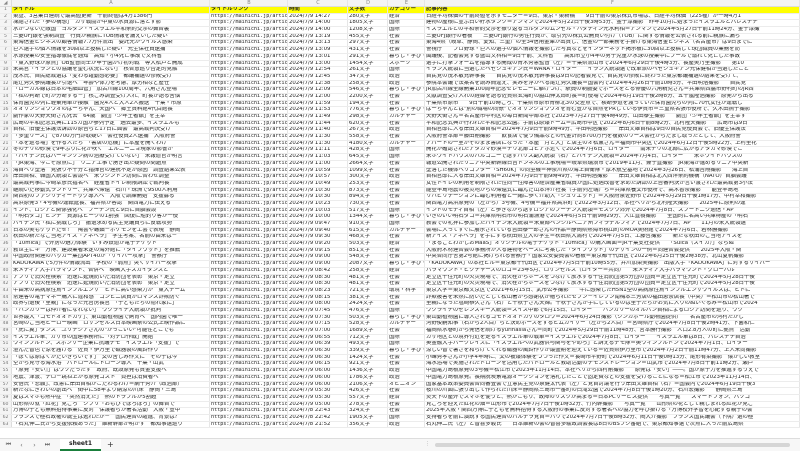 The image size is (800, 451). Describe the element at coordinates (406, 290) in the screenshot. I see `cell-category: 環境・科学` at that location.